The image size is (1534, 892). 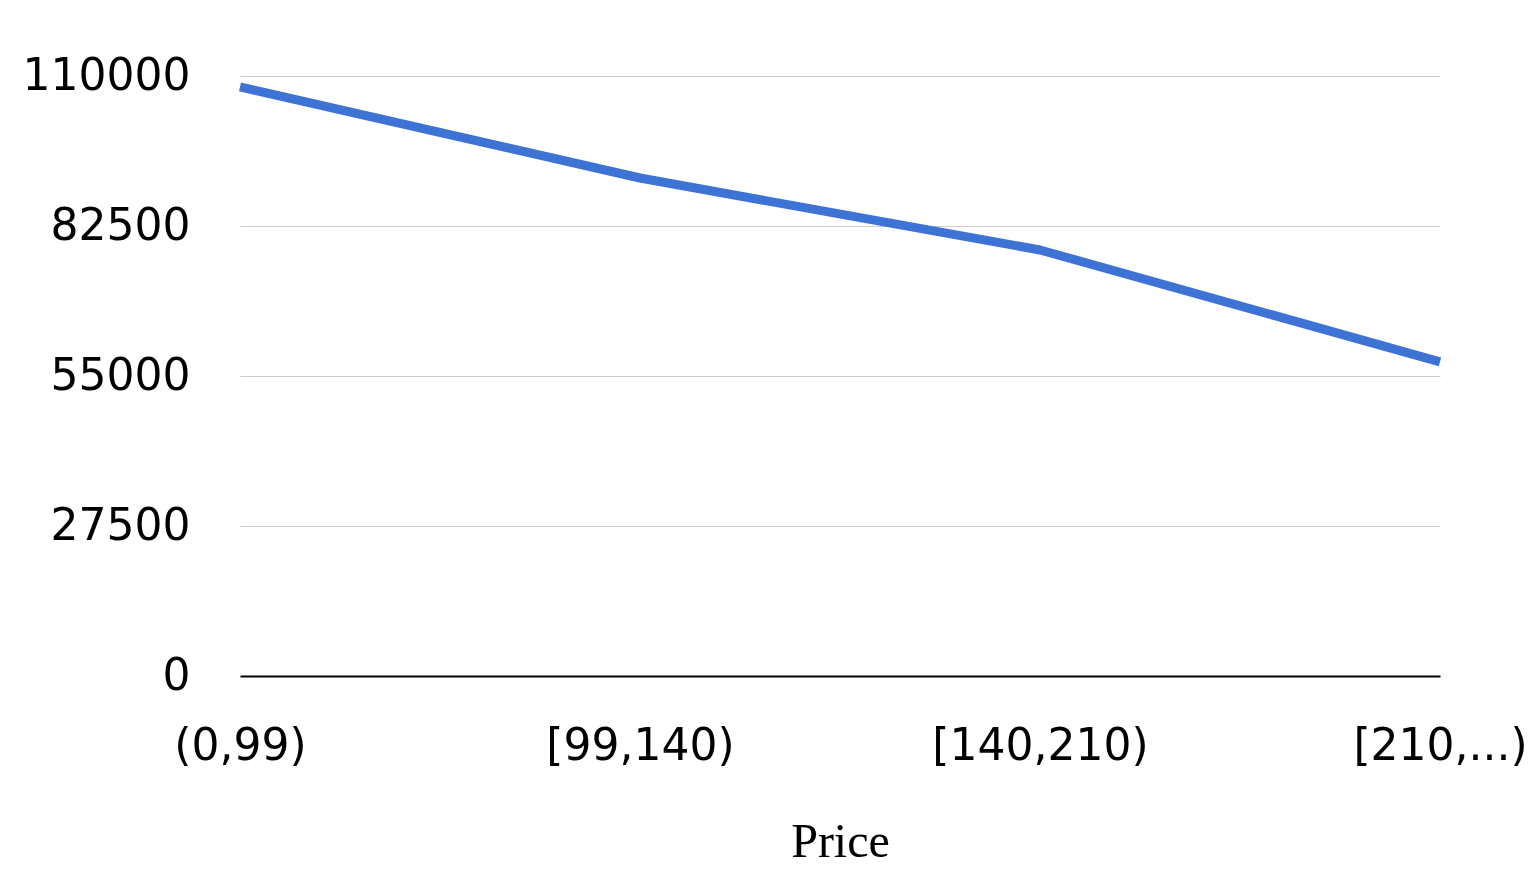 I want to click on x-tick-label: [210,...), so click(x=1440, y=744).